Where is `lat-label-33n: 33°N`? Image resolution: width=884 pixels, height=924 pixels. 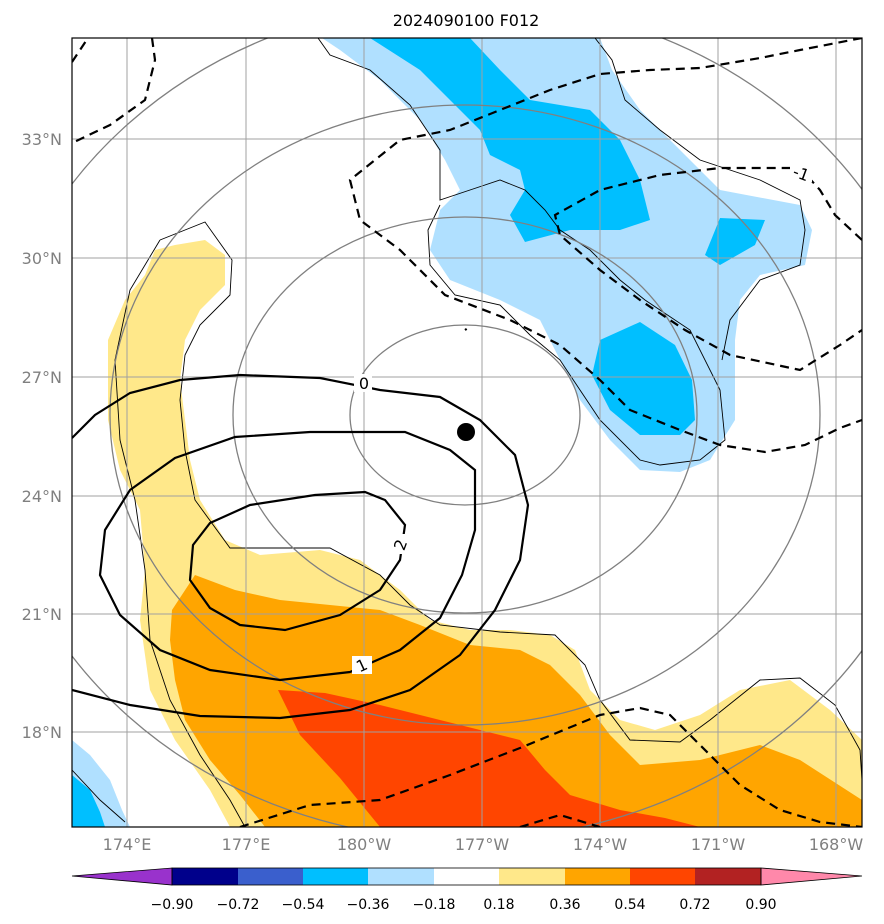 lat-label-33n: 33°N is located at coordinates (42, 139).